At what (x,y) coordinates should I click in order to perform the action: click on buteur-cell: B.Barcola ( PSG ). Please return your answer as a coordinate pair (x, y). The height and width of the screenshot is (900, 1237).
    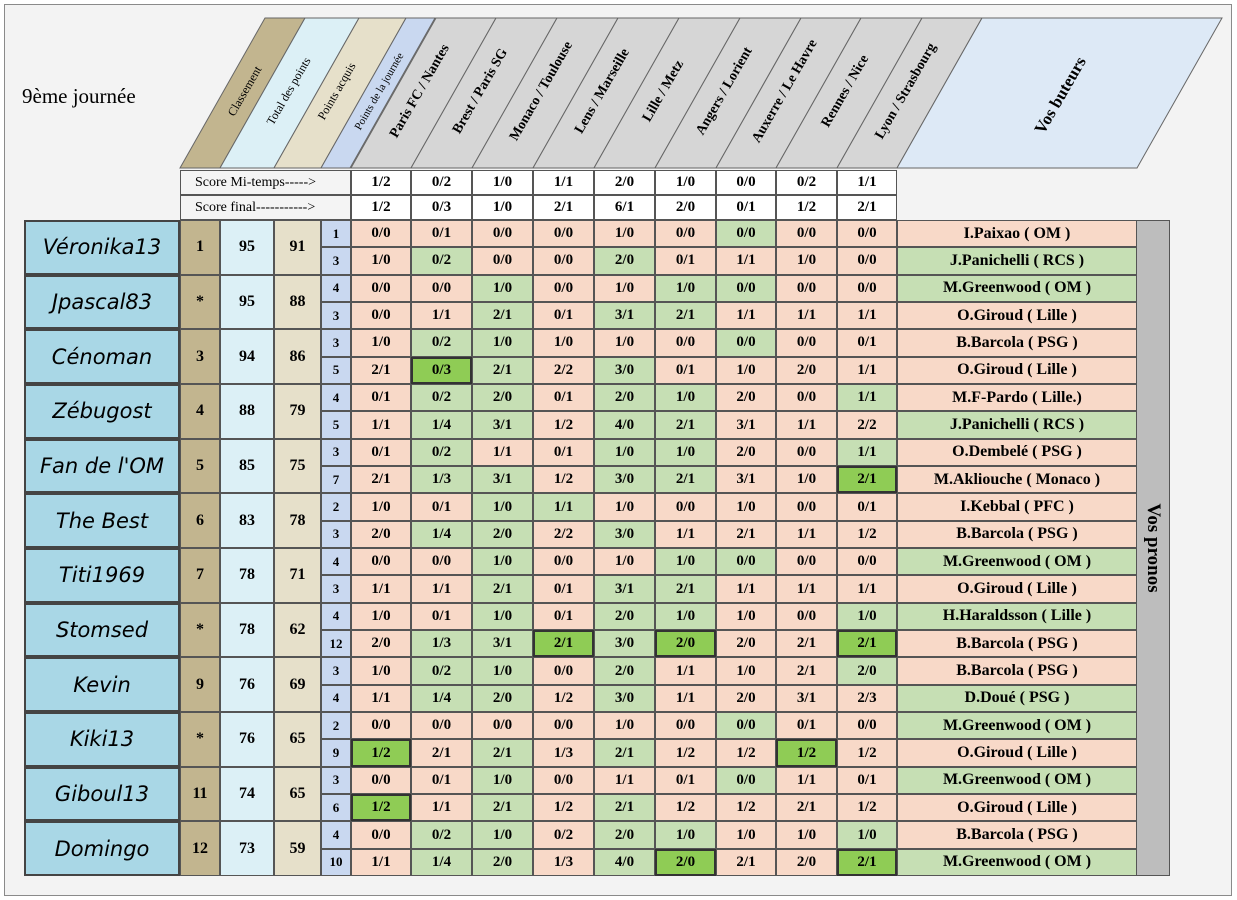
    Looking at the image, I should click on (1017, 835).